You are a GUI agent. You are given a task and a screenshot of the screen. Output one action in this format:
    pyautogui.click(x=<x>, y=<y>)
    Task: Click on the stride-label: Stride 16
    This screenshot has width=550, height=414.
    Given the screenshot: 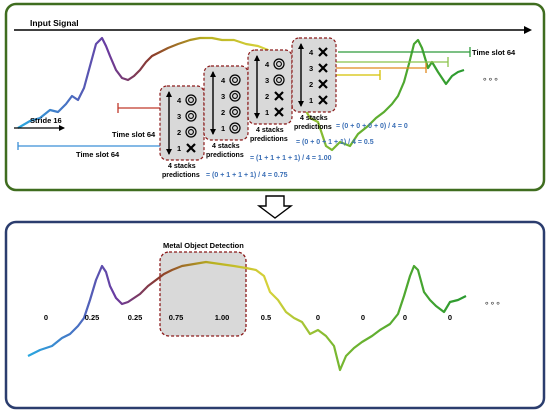 What is the action you would take?
    pyautogui.click(x=46, y=120)
    